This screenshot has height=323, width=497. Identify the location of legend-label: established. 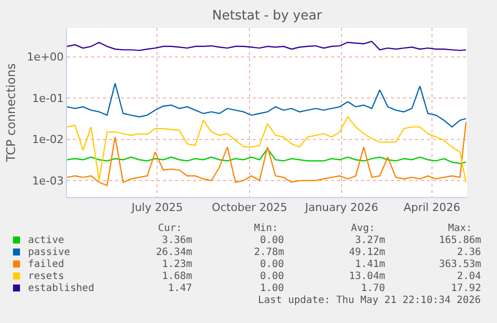
(61, 288).